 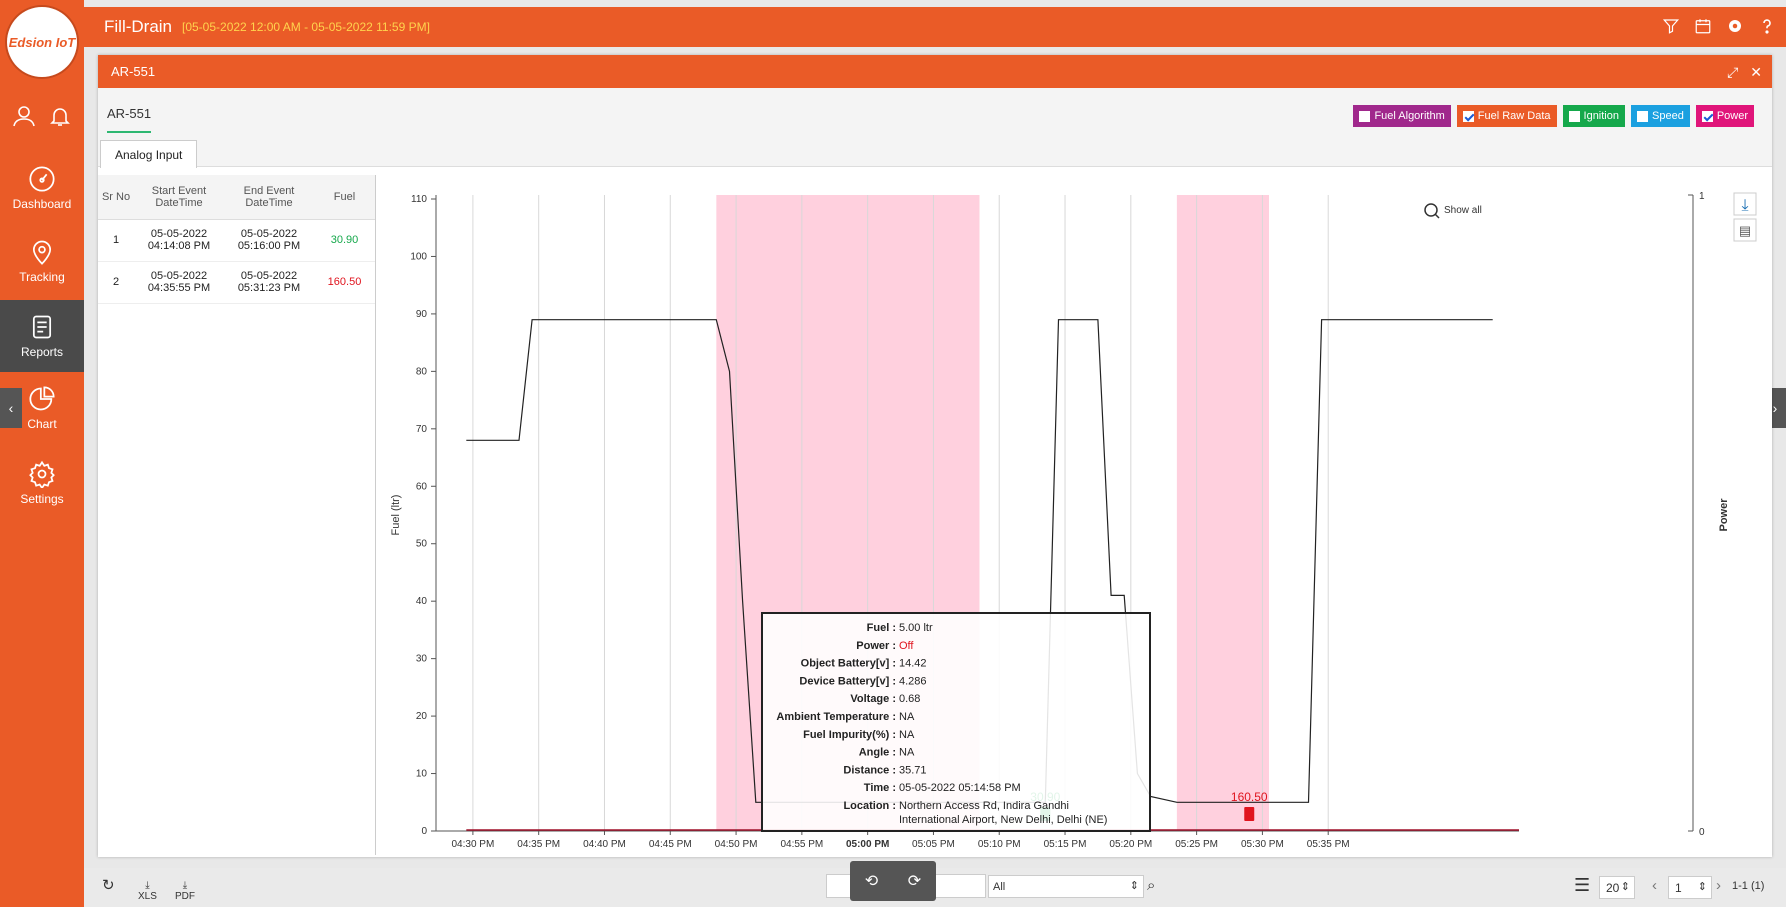 What do you see at coordinates (1718, 885) in the screenshot?
I see `next-page-icon: ›` at bounding box center [1718, 885].